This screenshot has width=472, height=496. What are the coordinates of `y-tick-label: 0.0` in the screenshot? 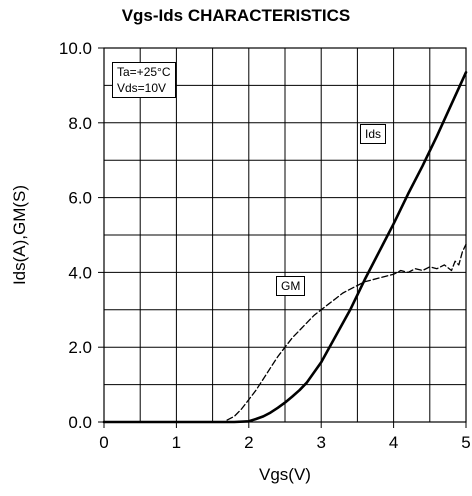 It's located at (80, 422).